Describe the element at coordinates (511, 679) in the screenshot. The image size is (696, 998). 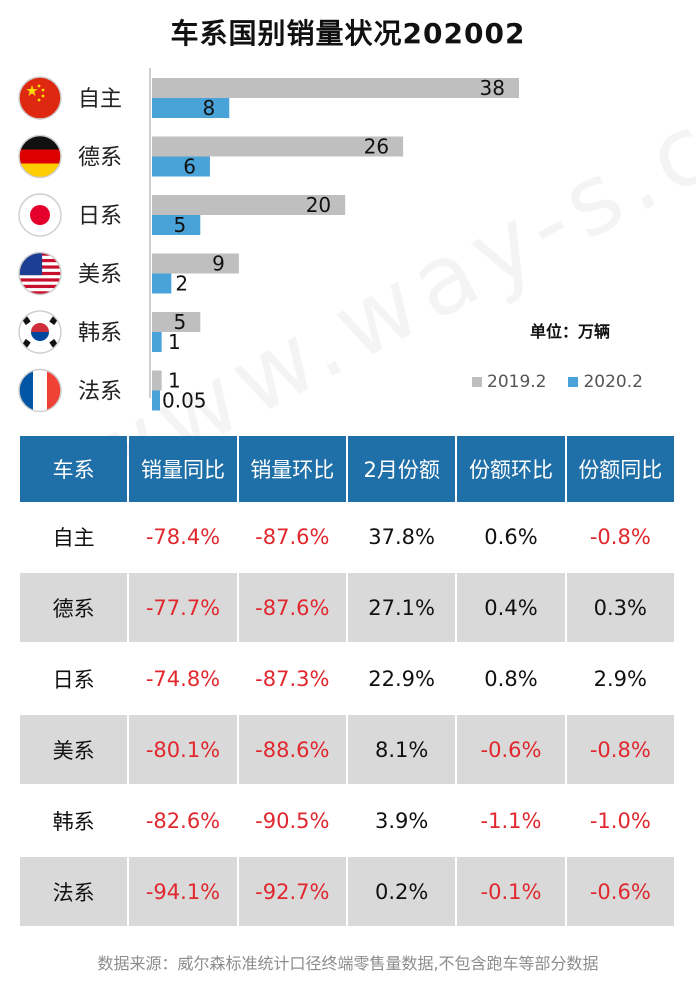
I see `table-cell: 0.8%` at that location.